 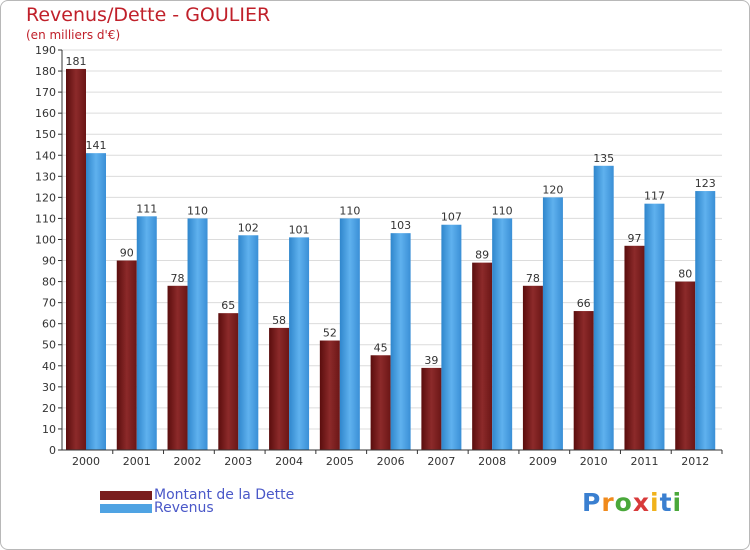 I want to click on data-label-revenus-2007: 107, so click(x=451, y=217).